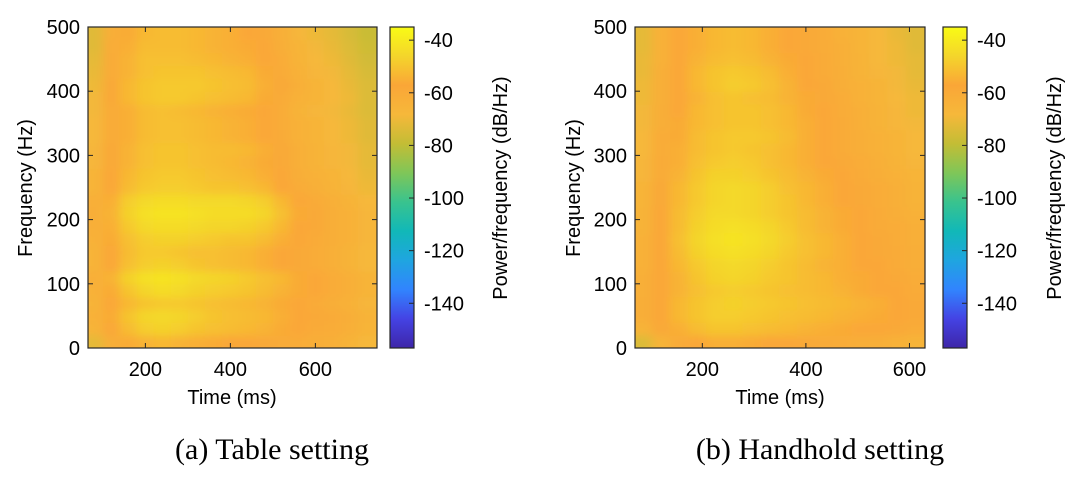 This screenshot has height=500, width=1086. Describe the element at coordinates (438, 146) in the screenshot. I see `colorbar-tick-label: -80` at that location.